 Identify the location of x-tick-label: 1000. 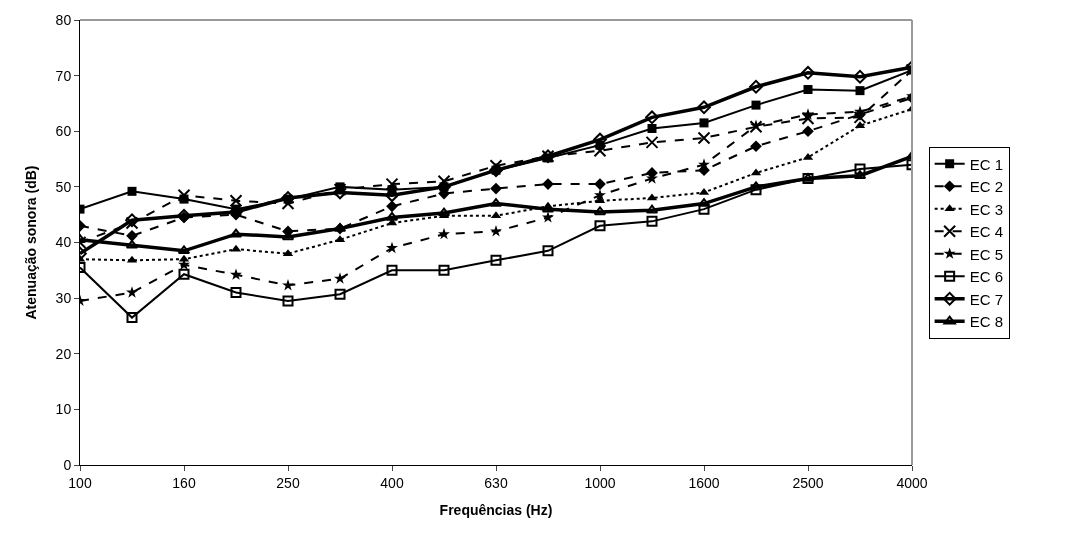
(600, 482).